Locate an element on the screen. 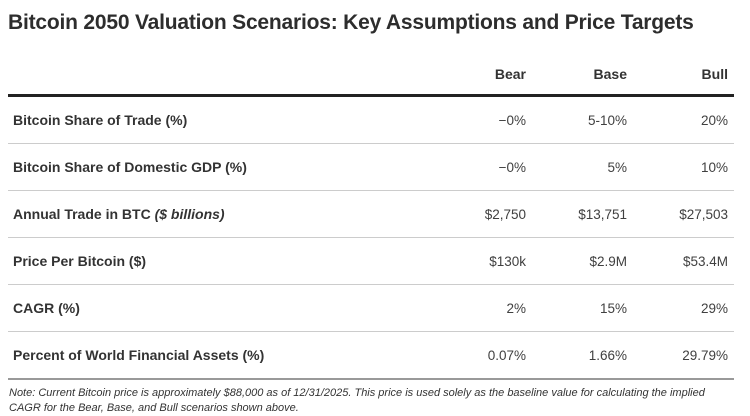 The width and height of the screenshot is (750, 416). row-label-text: Percent of World Financial Assets (%) is located at coordinates (139, 355).